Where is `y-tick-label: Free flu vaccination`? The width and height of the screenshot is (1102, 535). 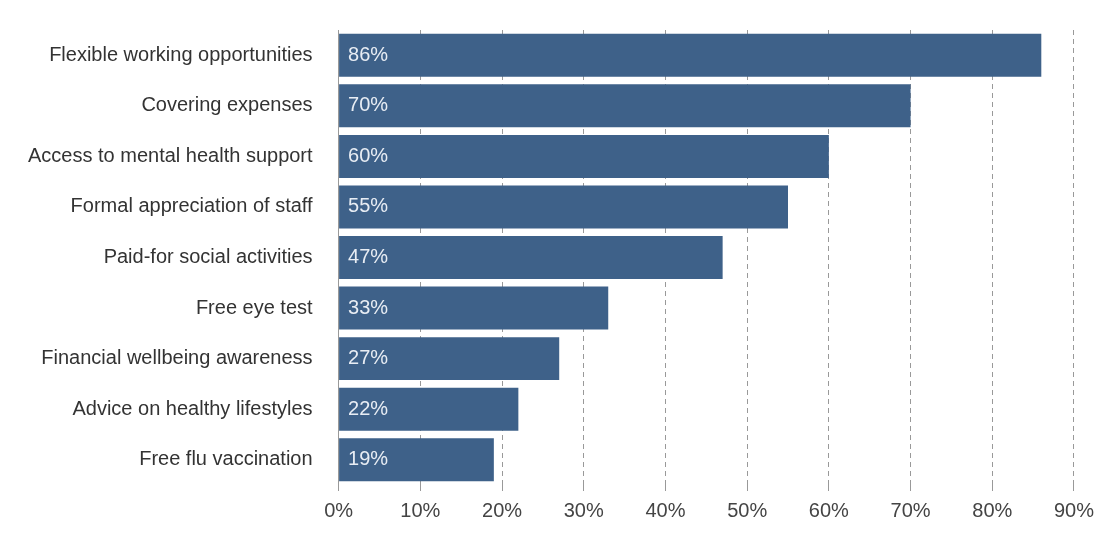
y-tick-label: Free flu vaccination is located at coordinates (226, 458).